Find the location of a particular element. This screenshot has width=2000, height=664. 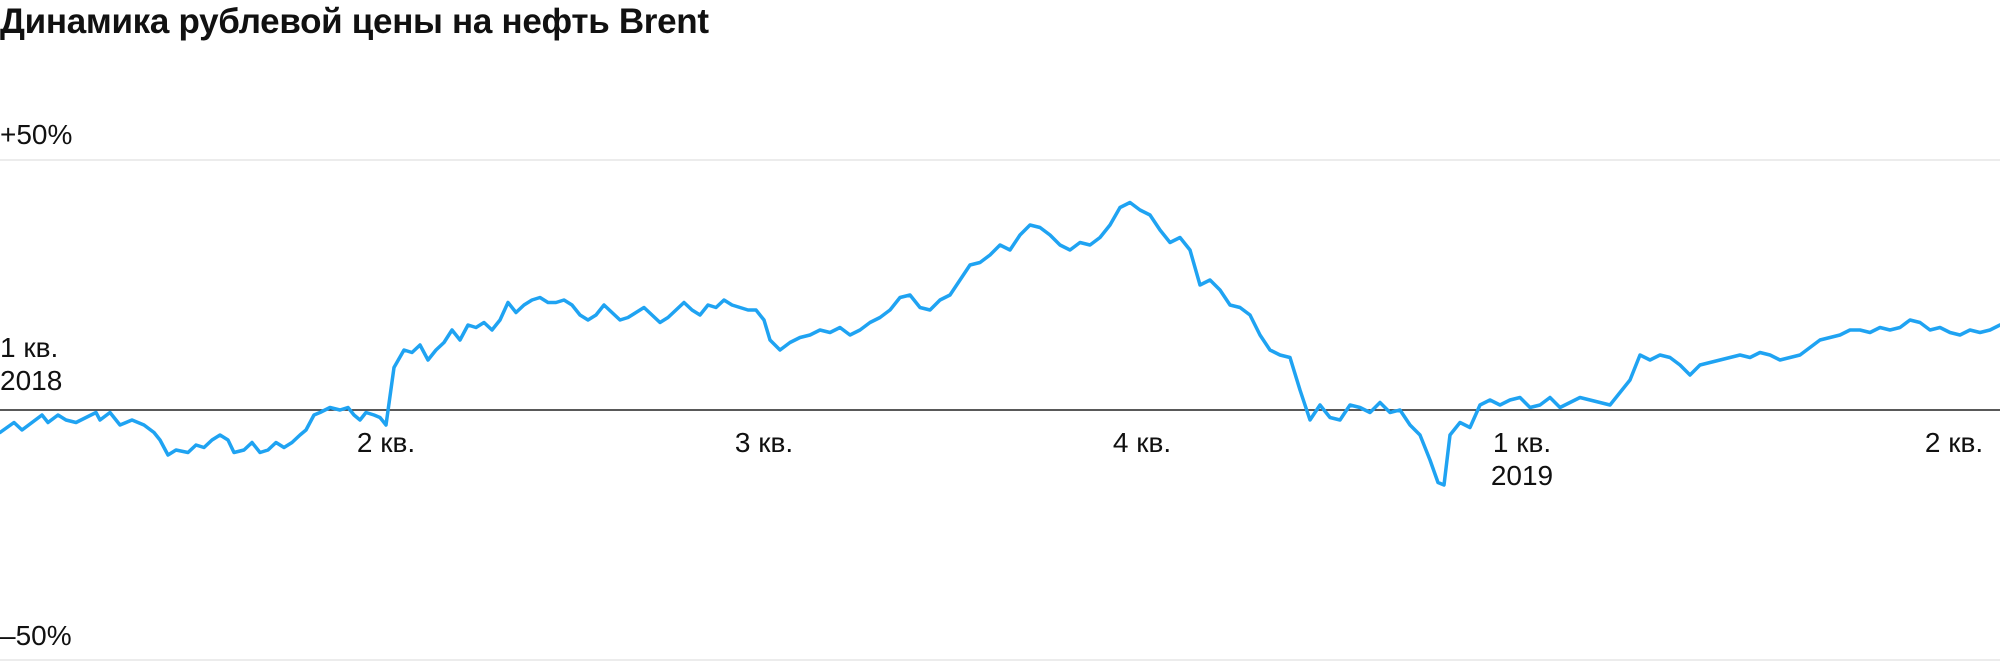

x-tick-sublabel: 2019 is located at coordinates (1522, 475).